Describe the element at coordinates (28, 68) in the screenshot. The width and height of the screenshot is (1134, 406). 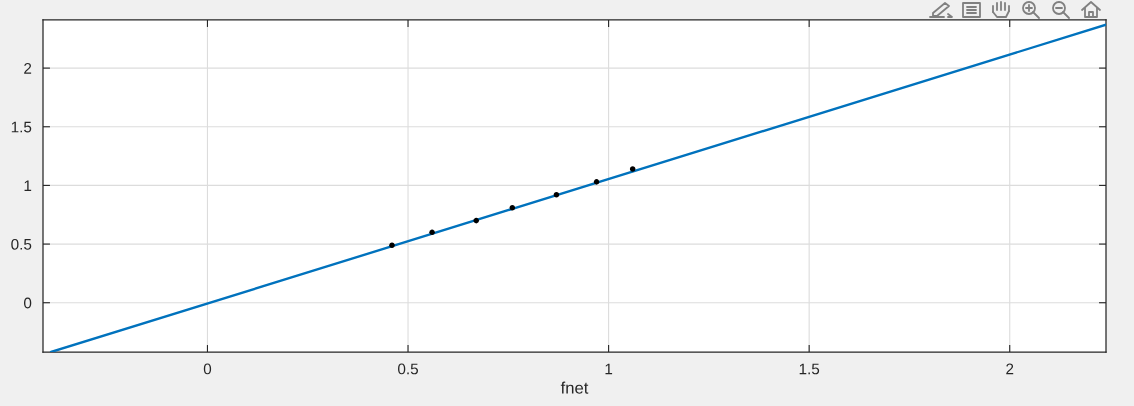
I see `y-tick-label: 2` at that location.